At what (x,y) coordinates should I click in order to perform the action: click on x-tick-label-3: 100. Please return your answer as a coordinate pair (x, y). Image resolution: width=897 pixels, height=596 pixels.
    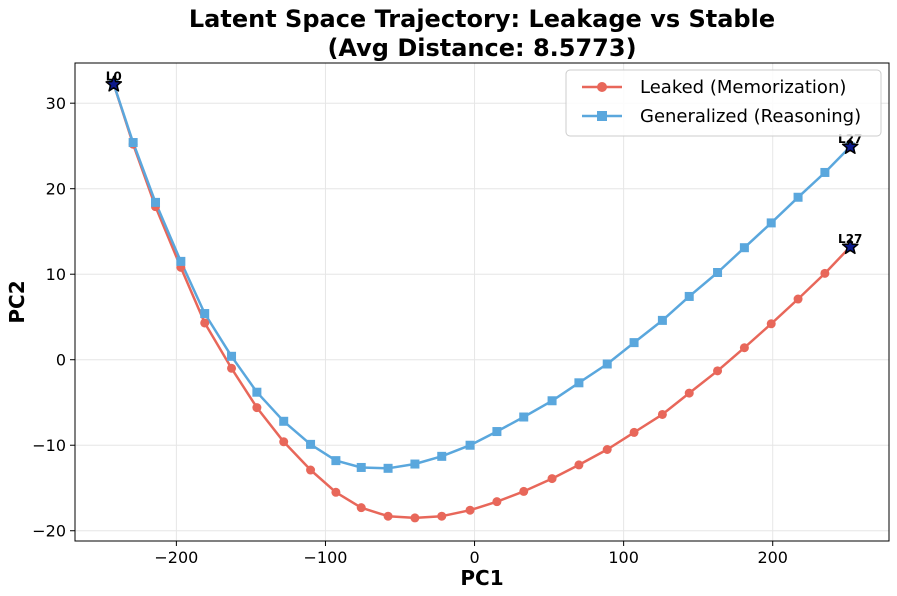
    Looking at the image, I should click on (623, 557).